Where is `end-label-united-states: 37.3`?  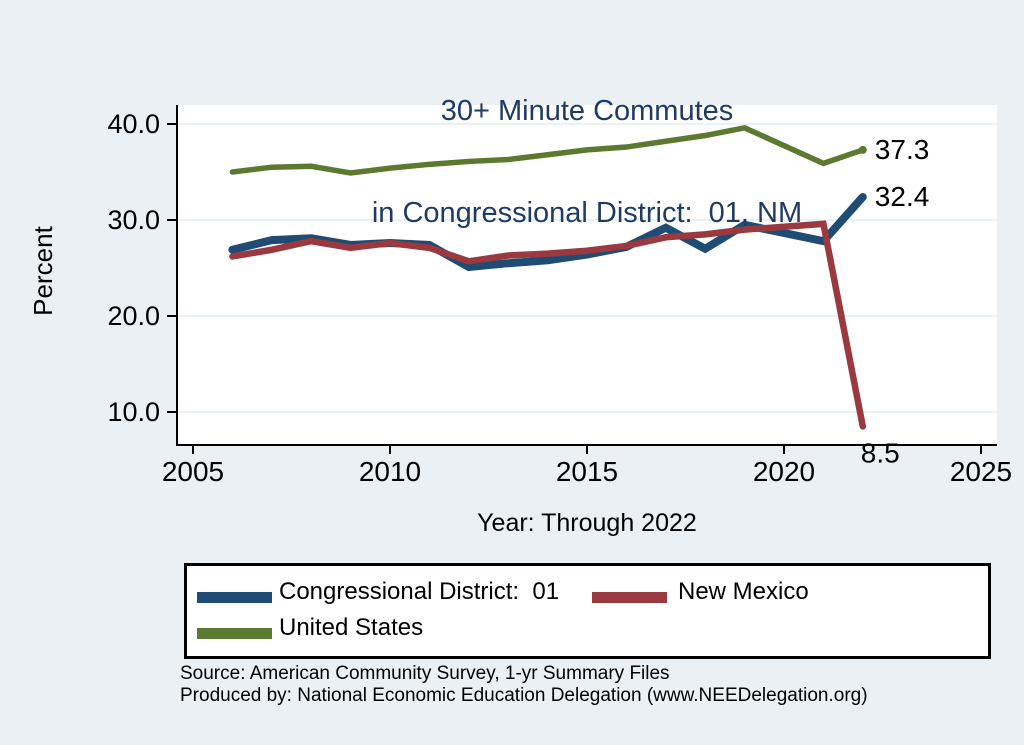
end-label-united-states: 37.3 is located at coordinates (902, 149).